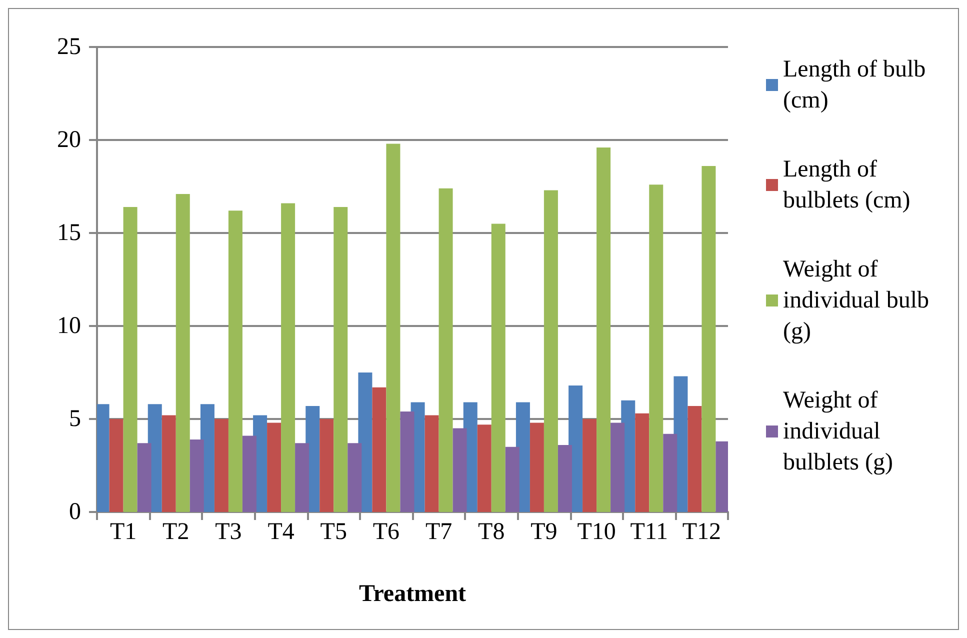 This screenshot has width=967, height=638. What do you see at coordinates (857, 85) in the screenshot?
I see `legend-label: Length of bulb (cm)` at bounding box center [857, 85].